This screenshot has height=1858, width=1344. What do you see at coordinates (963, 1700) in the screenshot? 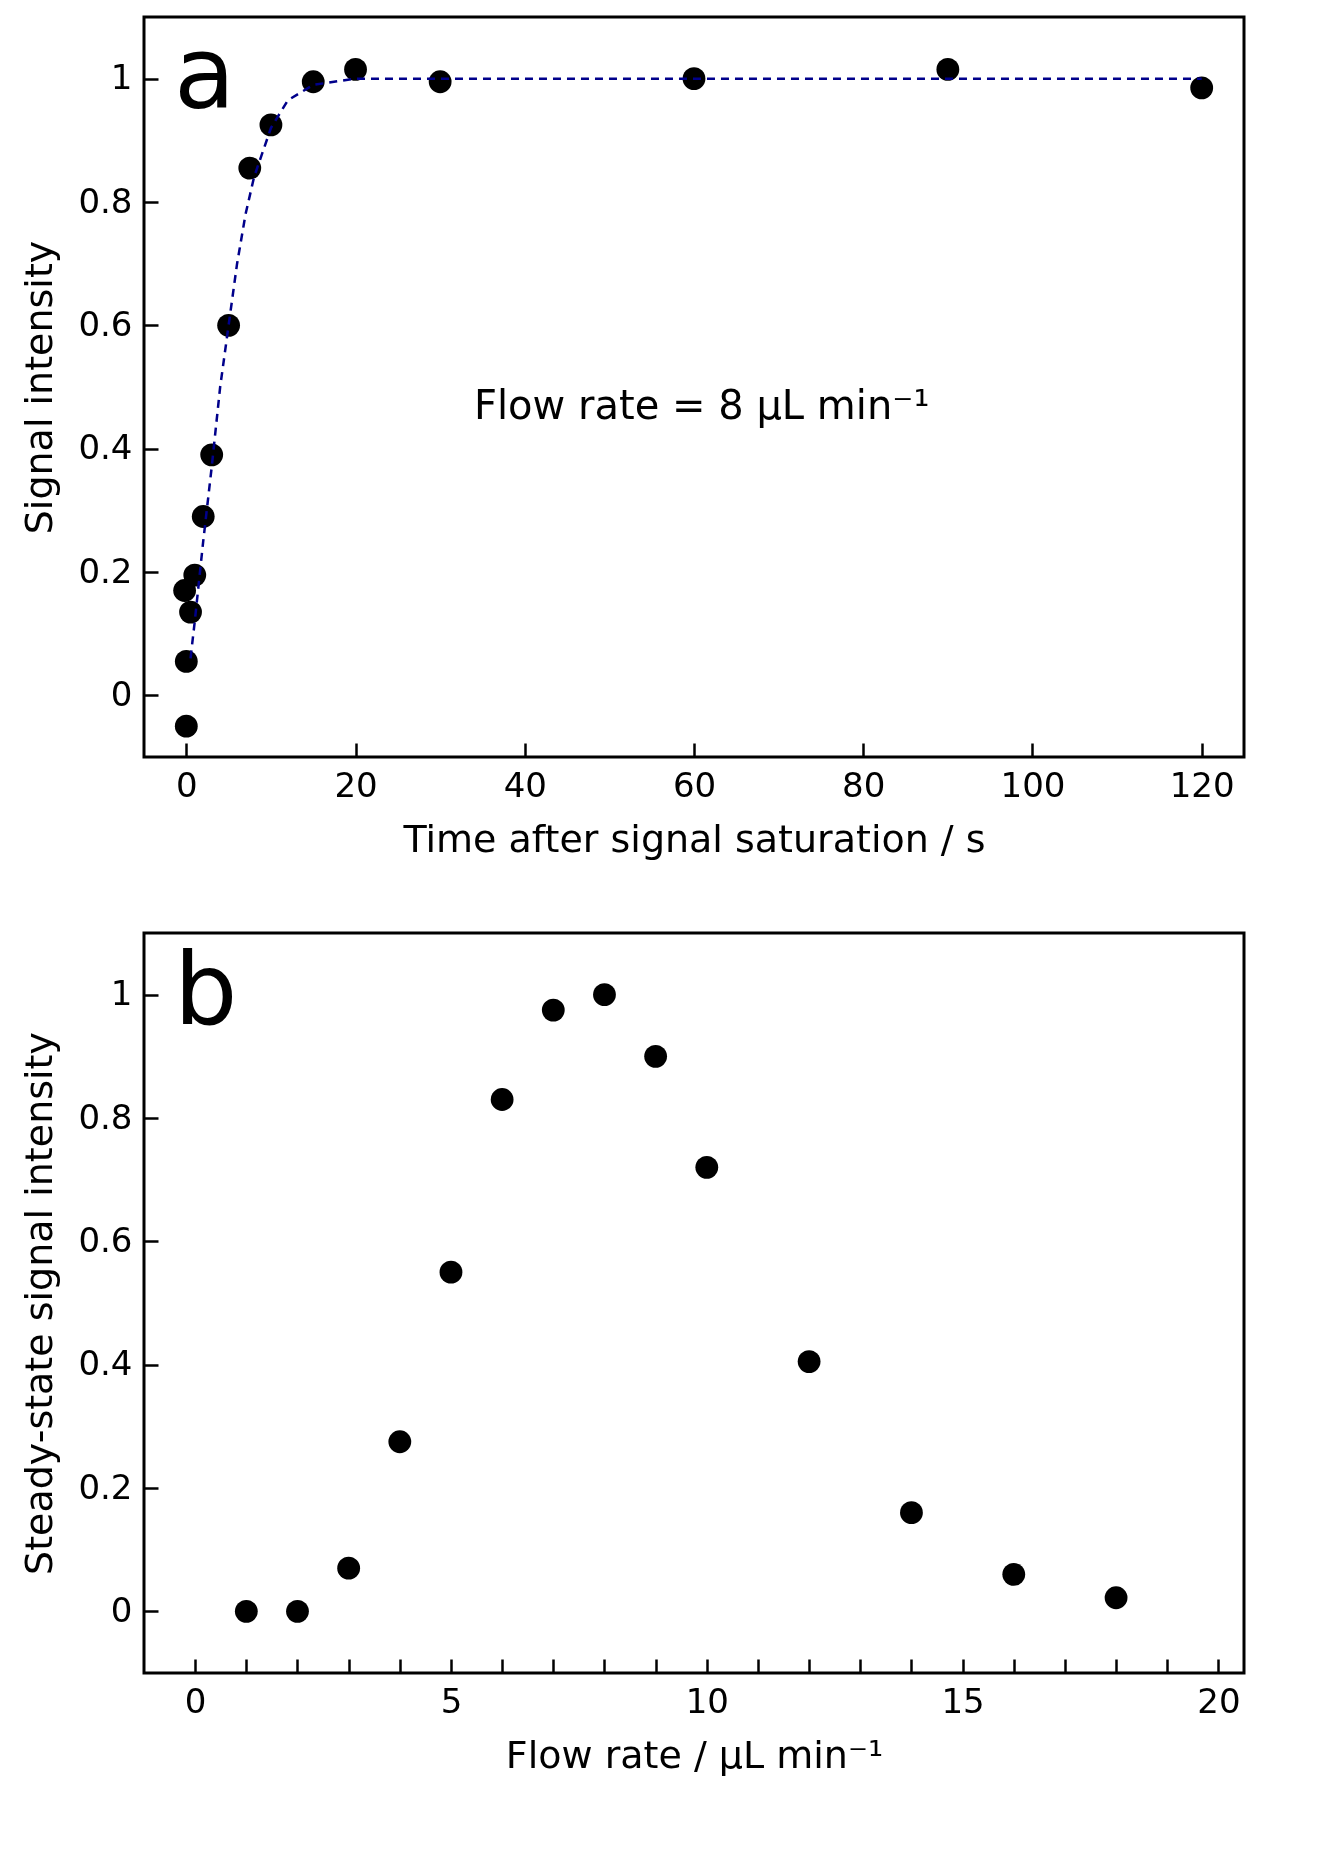
I see `x-tick-label: 15` at bounding box center [963, 1700].